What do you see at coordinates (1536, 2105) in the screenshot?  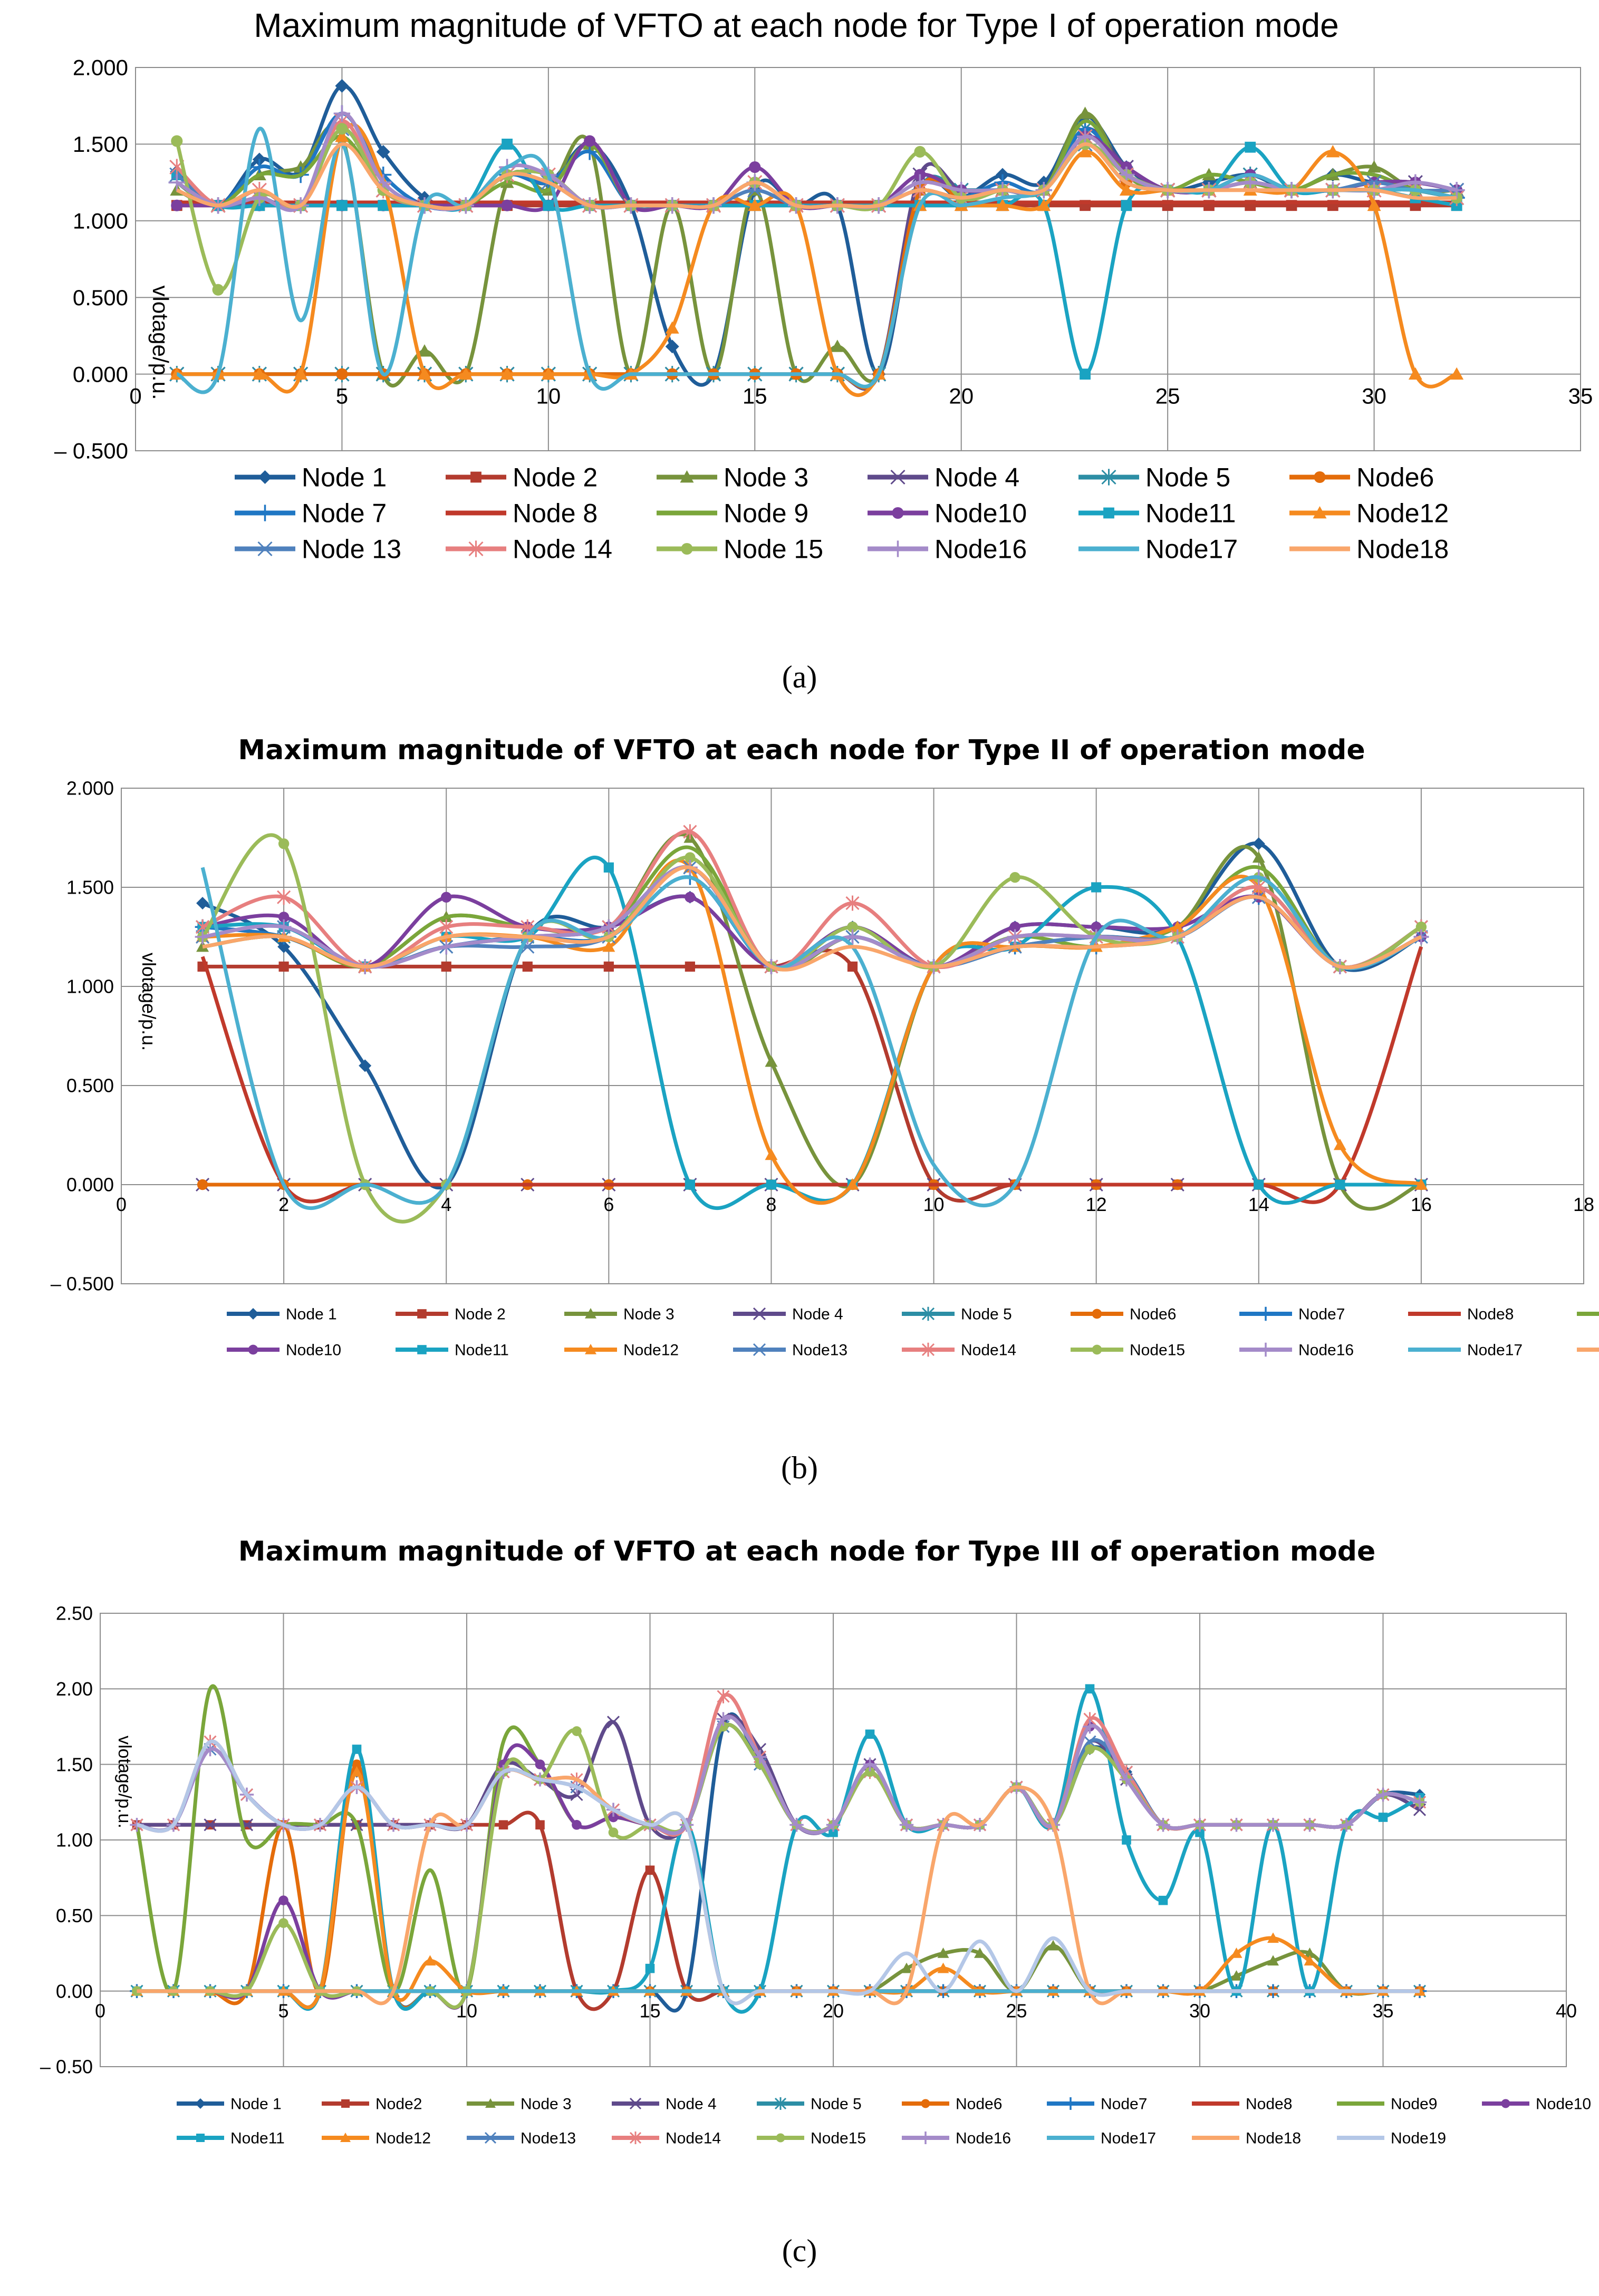 I see `legend-item: Node10` at bounding box center [1536, 2105].